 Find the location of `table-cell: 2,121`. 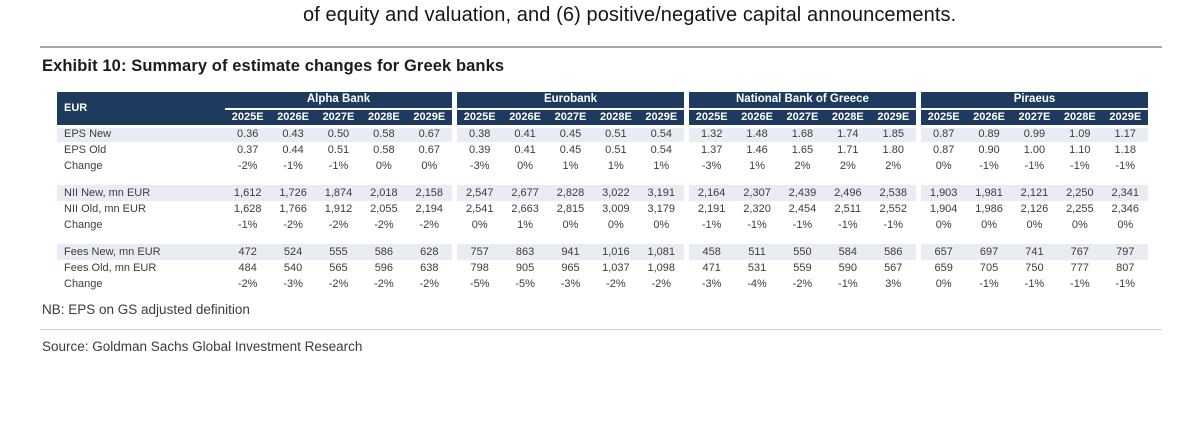

table-cell: 2,121 is located at coordinates (1034, 193).